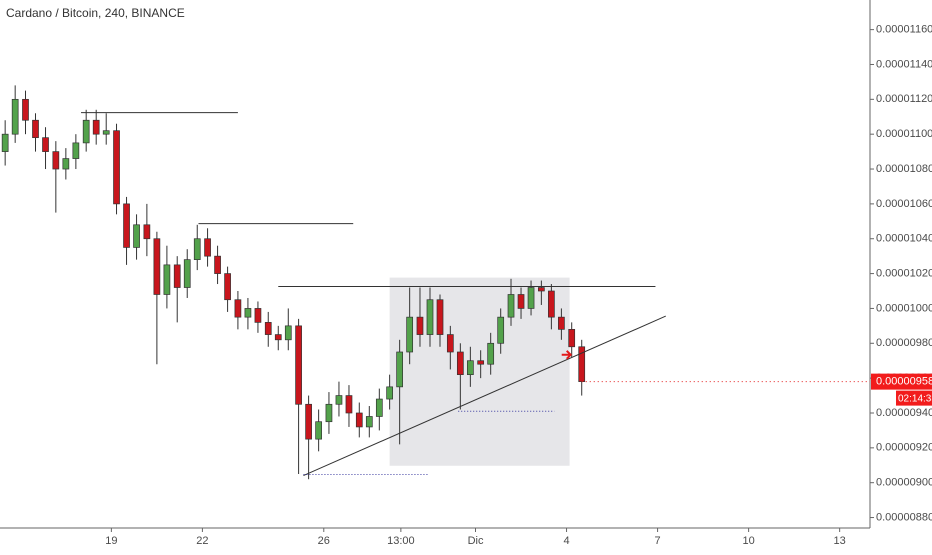 The height and width of the screenshot is (555, 932). I want to click on y-tick-label: 0.00001040, so click(904, 239).